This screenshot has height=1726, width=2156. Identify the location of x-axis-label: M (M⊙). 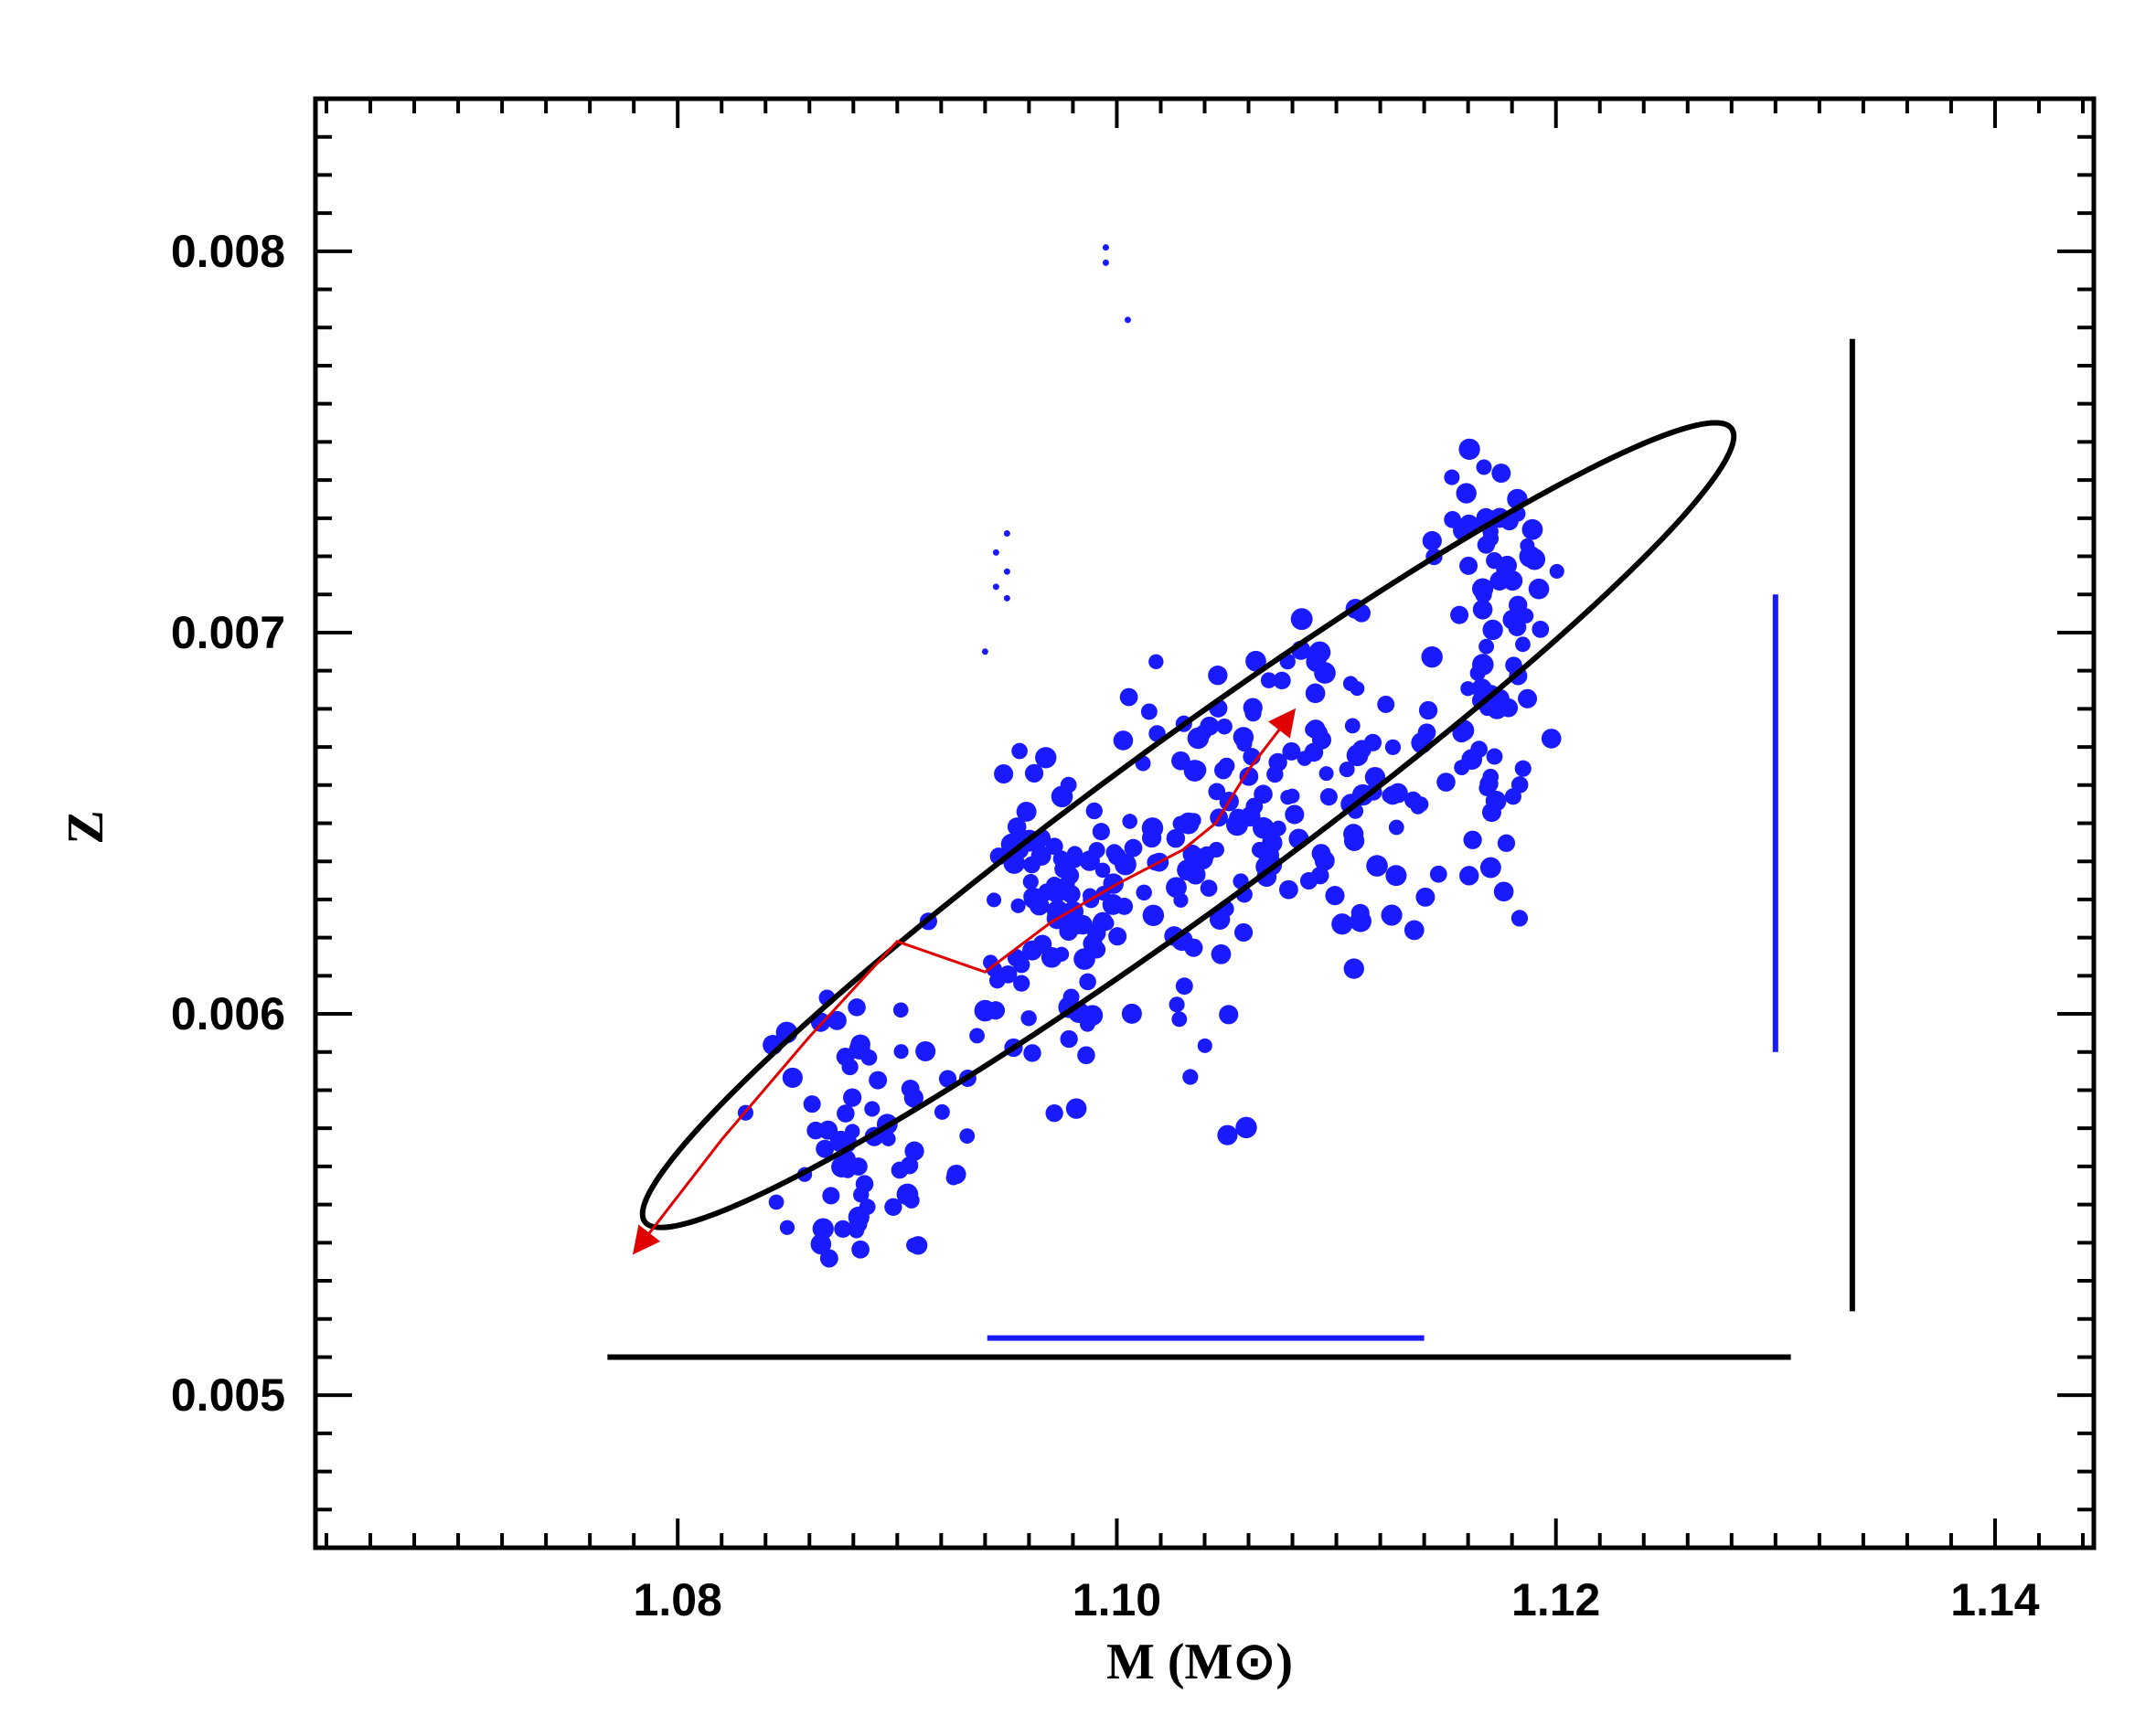
(1199, 1662).